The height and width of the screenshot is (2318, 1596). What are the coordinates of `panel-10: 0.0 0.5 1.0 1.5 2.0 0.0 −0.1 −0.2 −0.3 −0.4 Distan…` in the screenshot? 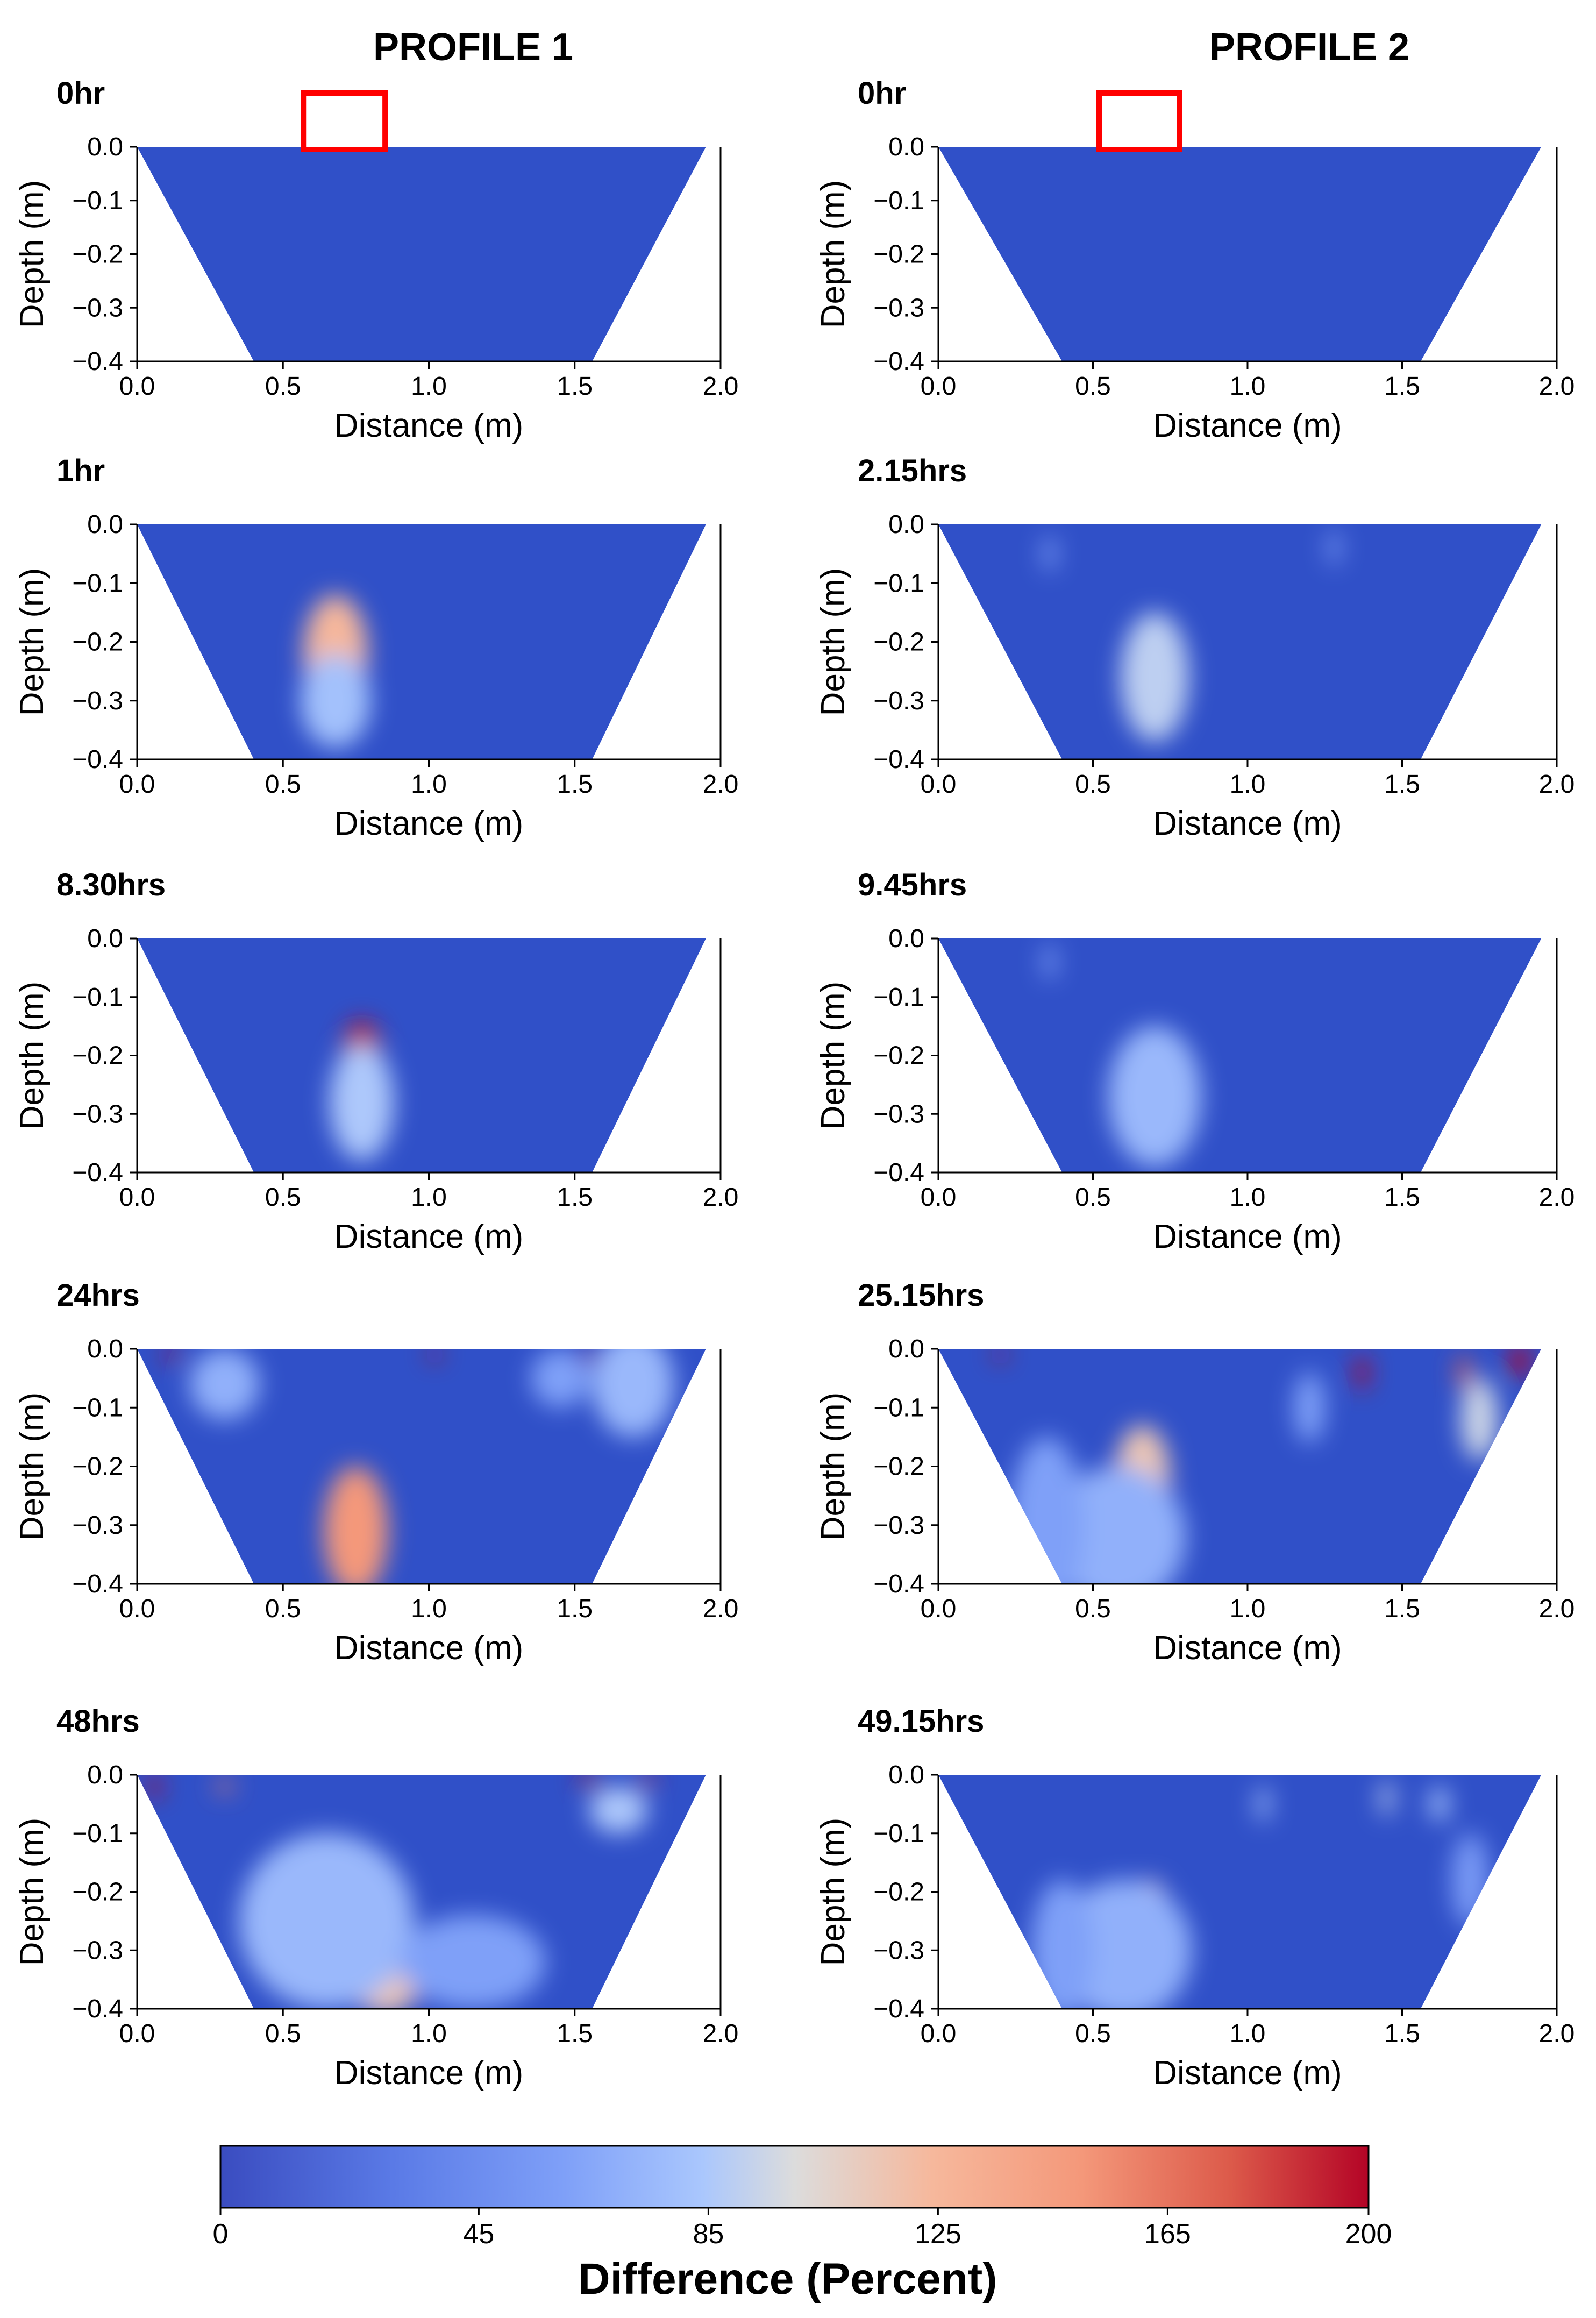 It's located at (1194, 1898).